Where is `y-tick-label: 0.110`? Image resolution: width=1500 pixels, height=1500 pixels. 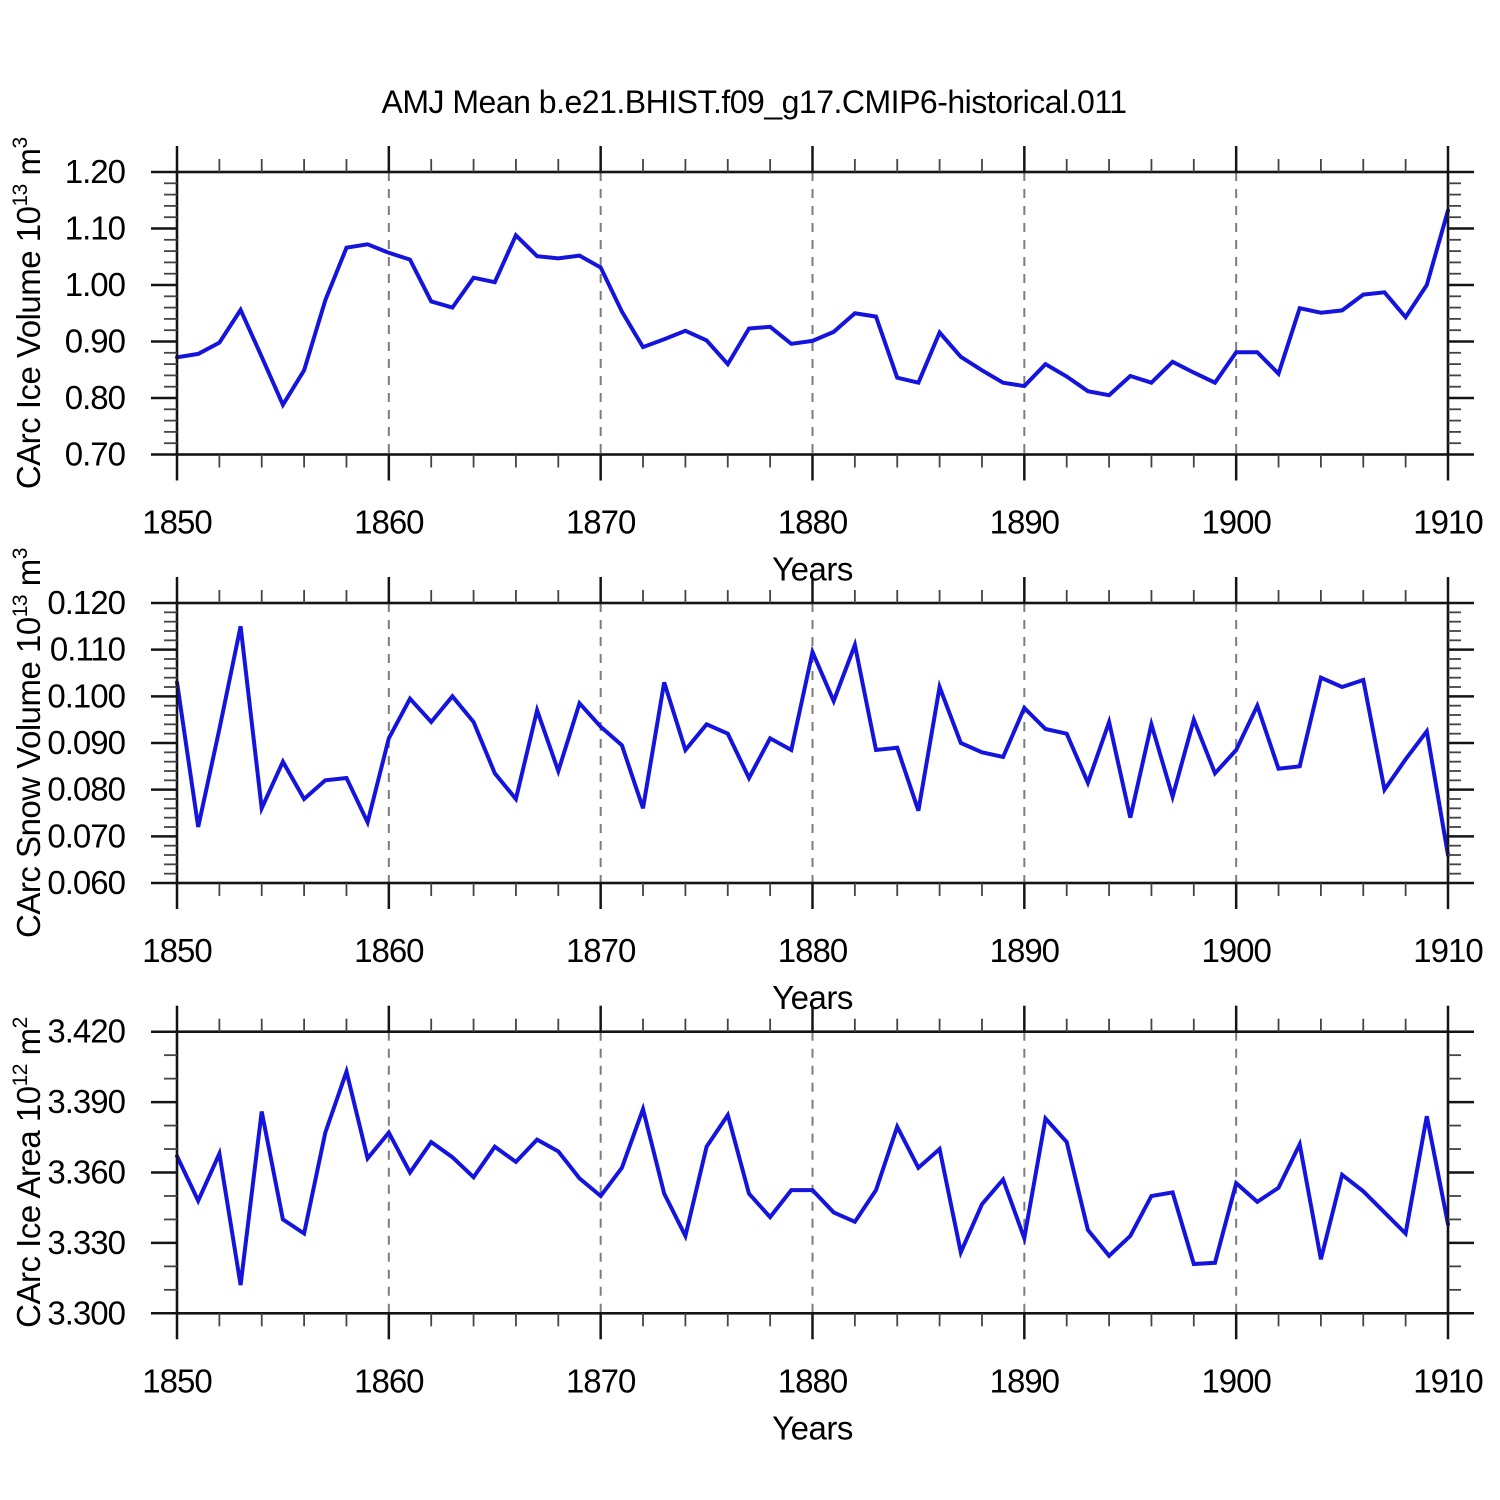 y-tick-label: 0.110 is located at coordinates (88, 649).